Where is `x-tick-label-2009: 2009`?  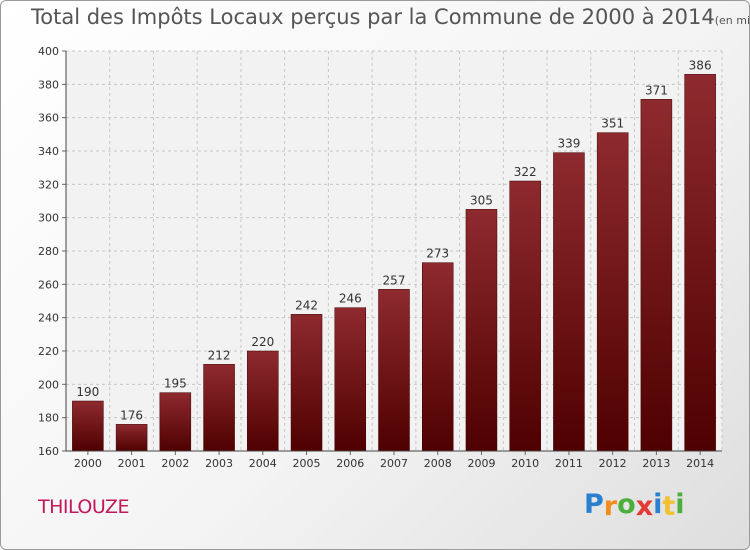 x-tick-label-2009: 2009 is located at coordinates (481, 463).